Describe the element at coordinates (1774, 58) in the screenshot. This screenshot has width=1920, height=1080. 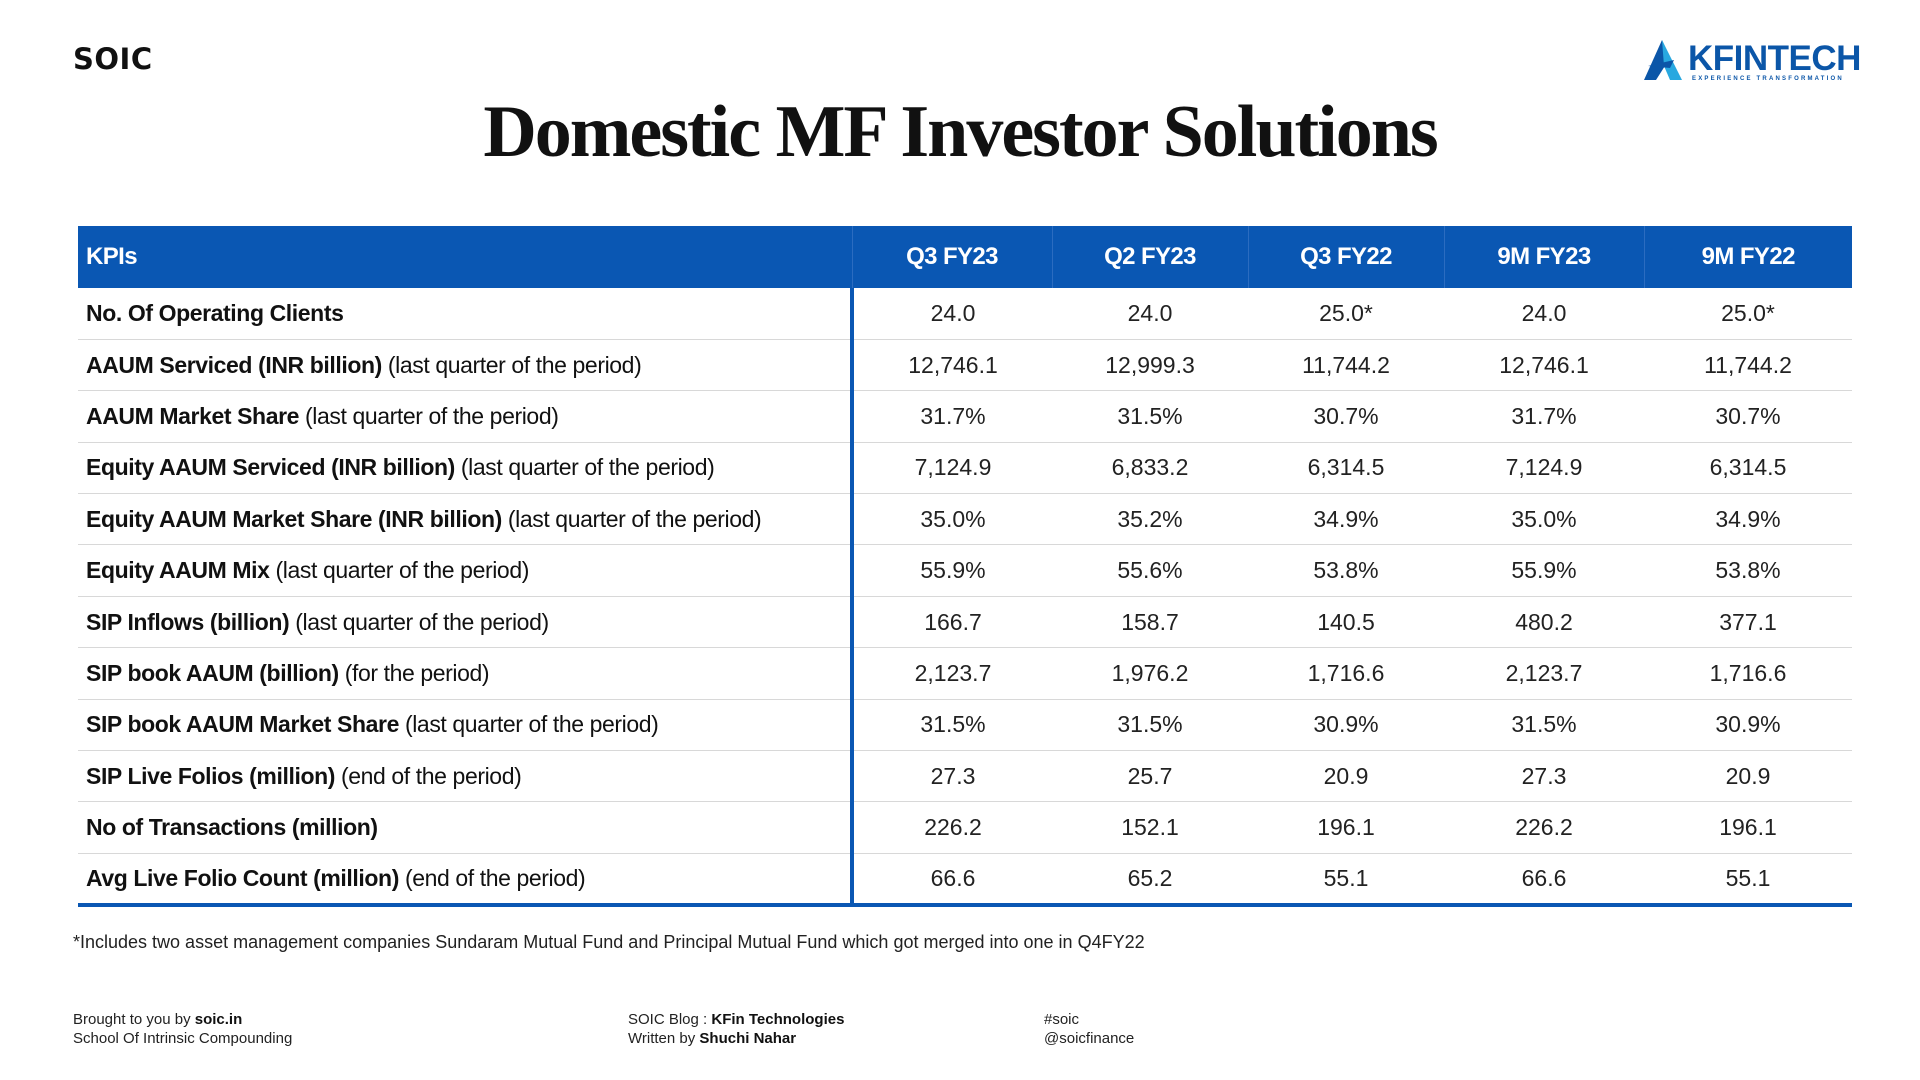
I see `logo-wordmark: KFINTECH` at that location.